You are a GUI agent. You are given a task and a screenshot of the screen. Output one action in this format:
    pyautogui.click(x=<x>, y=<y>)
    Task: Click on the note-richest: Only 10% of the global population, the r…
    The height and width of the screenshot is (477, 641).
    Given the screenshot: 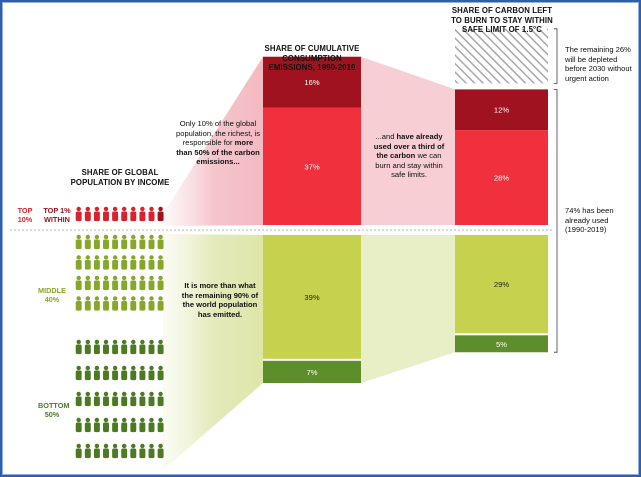 What is the action you would take?
    pyautogui.click(x=218, y=143)
    